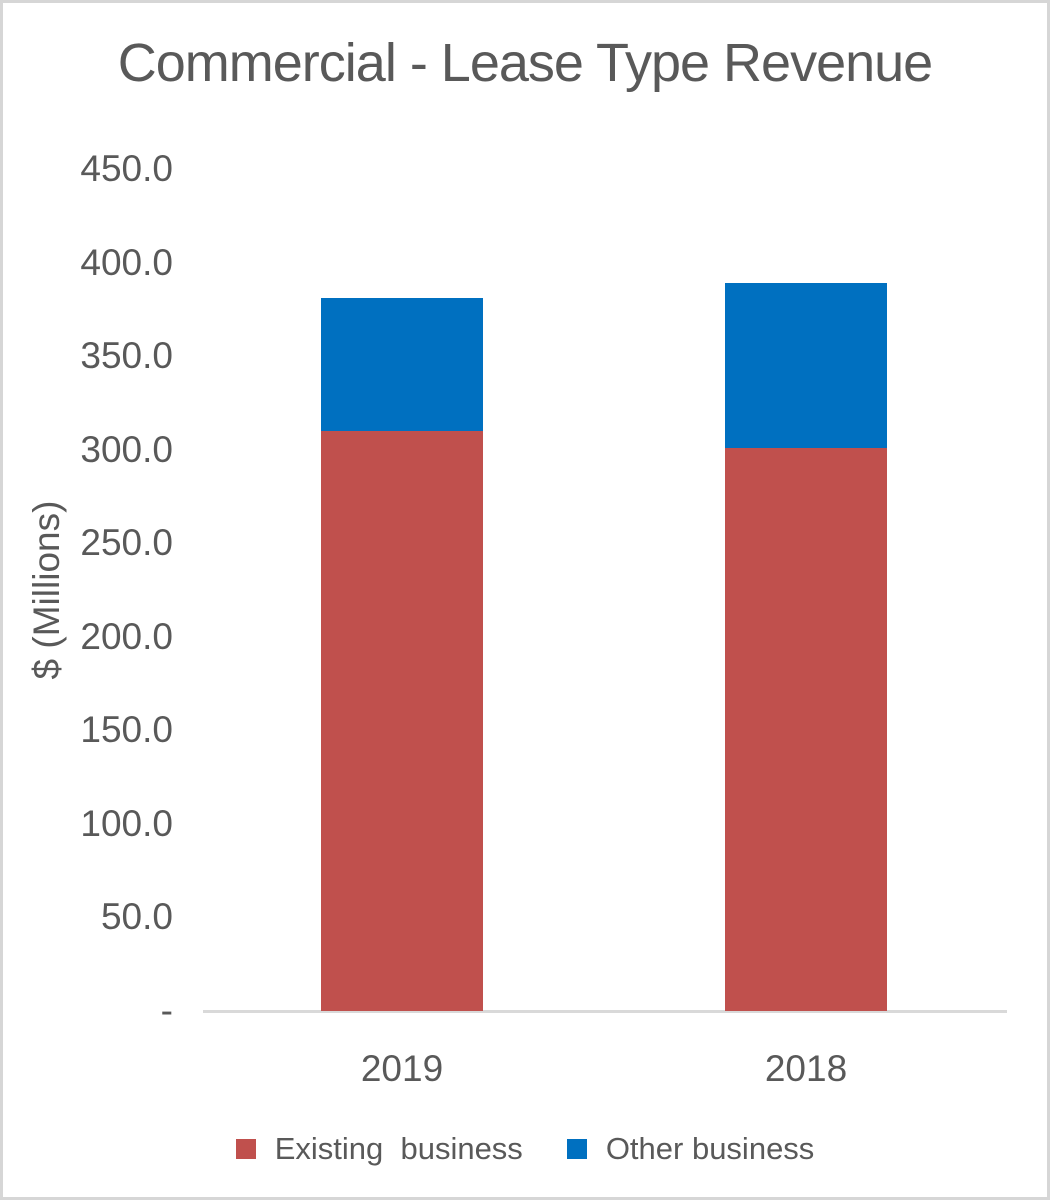 The width and height of the screenshot is (1050, 1200). I want to click on bar-2018-other-business, so click(806, 365).